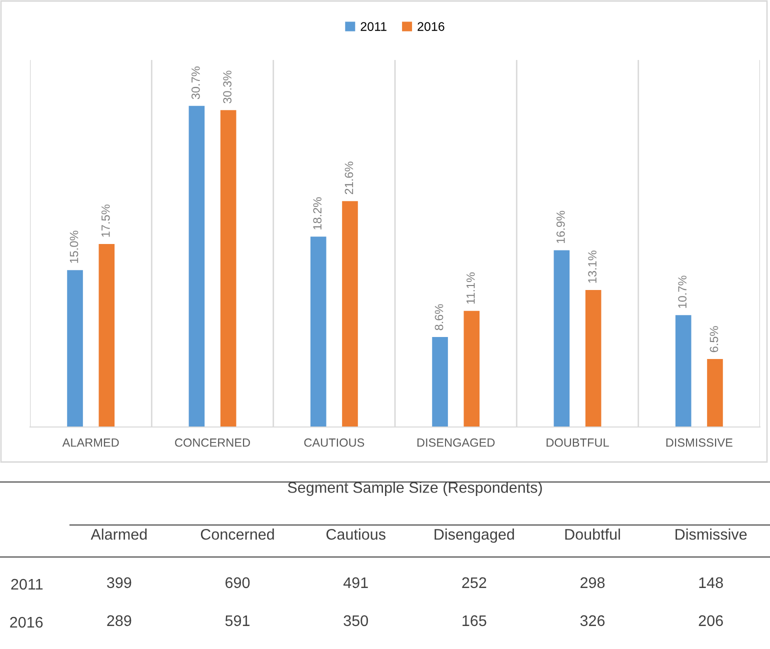  What do you see at coordinates (356, 620) in the screenshot?
I see `data-label: 350` at bounding box center [356, 620].